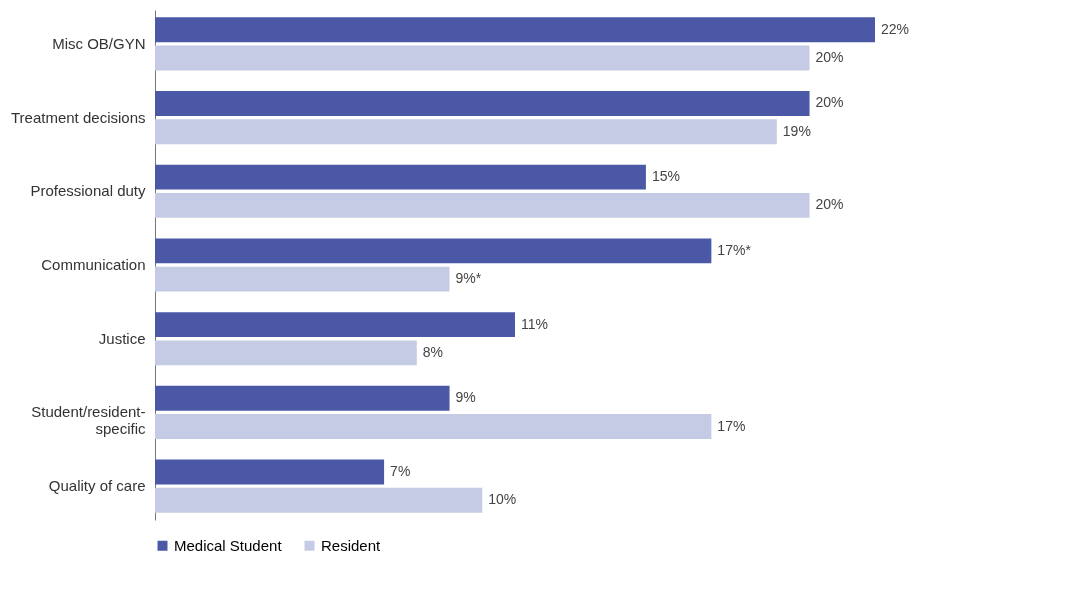 This screenshot has height=600, width=1068. I want to click on legend-label: Resident, so click(351, 545).